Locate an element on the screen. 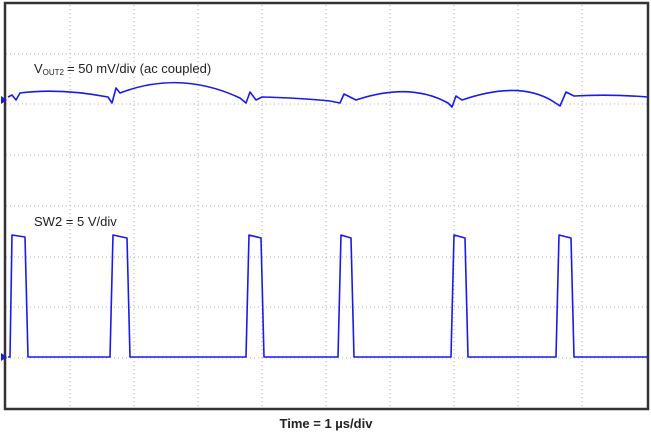  x-axis-label: Time = 1 µs/div is located at coordinates (327, 423).